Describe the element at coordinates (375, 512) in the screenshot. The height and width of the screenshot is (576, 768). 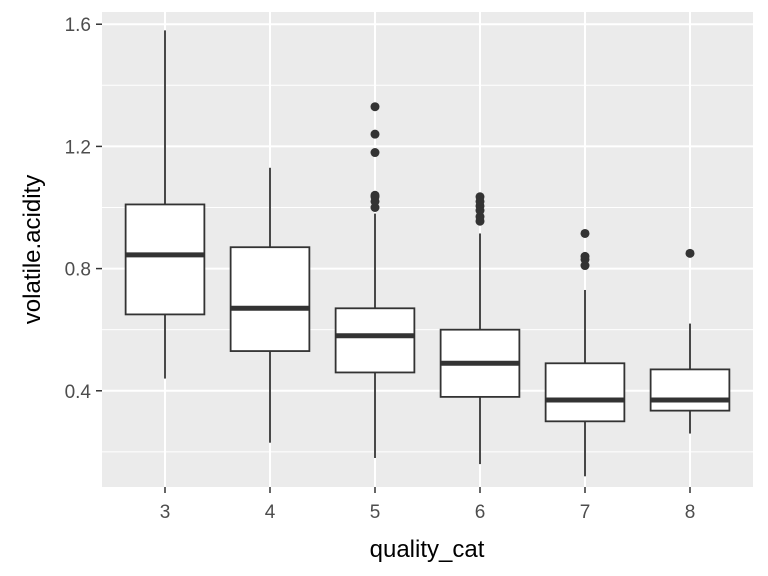
I see `x-tick-label: 5` at that location.